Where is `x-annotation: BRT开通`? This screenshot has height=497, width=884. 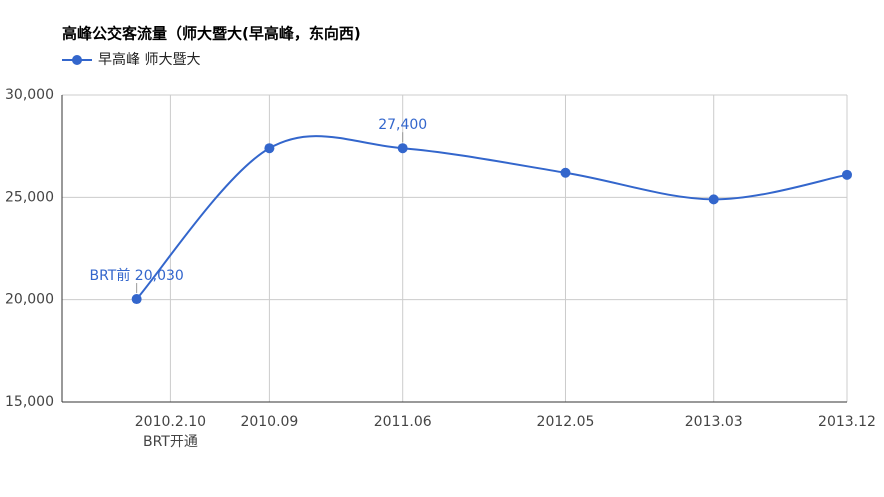 x-annotation: BRT开通 is located at coordinates (170, 442).